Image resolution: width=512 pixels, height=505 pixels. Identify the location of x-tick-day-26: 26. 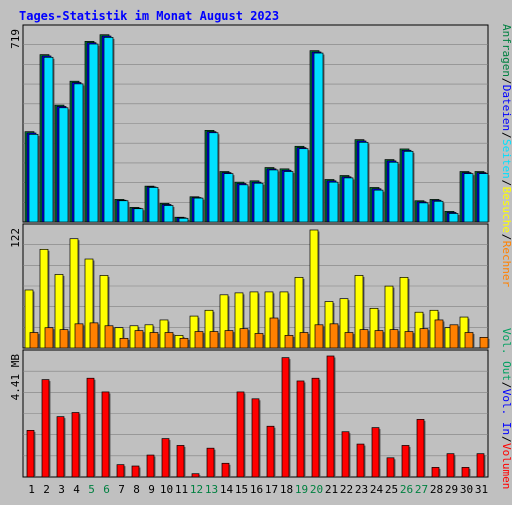
(406, 489).